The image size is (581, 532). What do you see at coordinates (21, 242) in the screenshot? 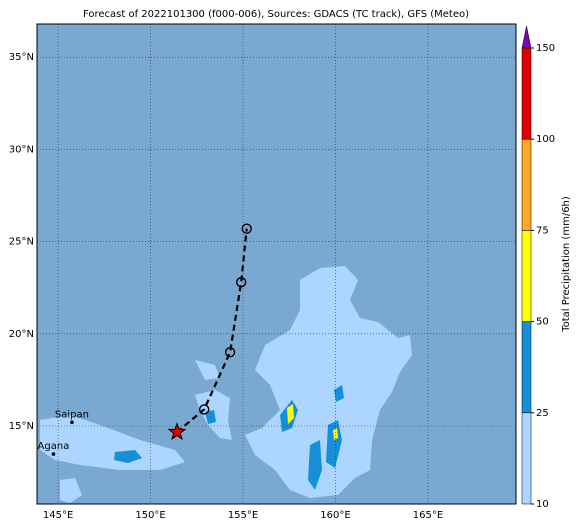
I see `y-tick-label: 25°N` at bounding box center [21, 242].